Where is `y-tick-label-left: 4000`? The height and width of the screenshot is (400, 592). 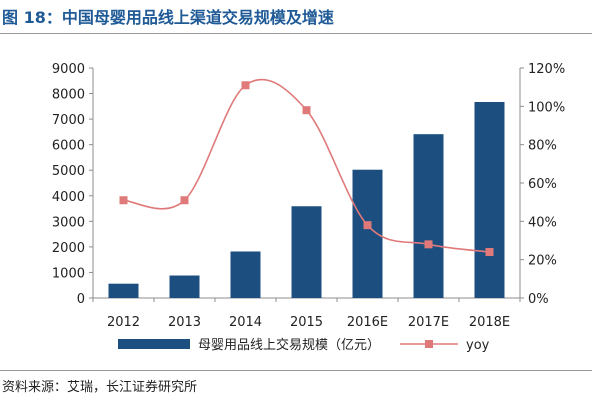
y-tick-label-left: 4000 is located at coordinates (68, 197).